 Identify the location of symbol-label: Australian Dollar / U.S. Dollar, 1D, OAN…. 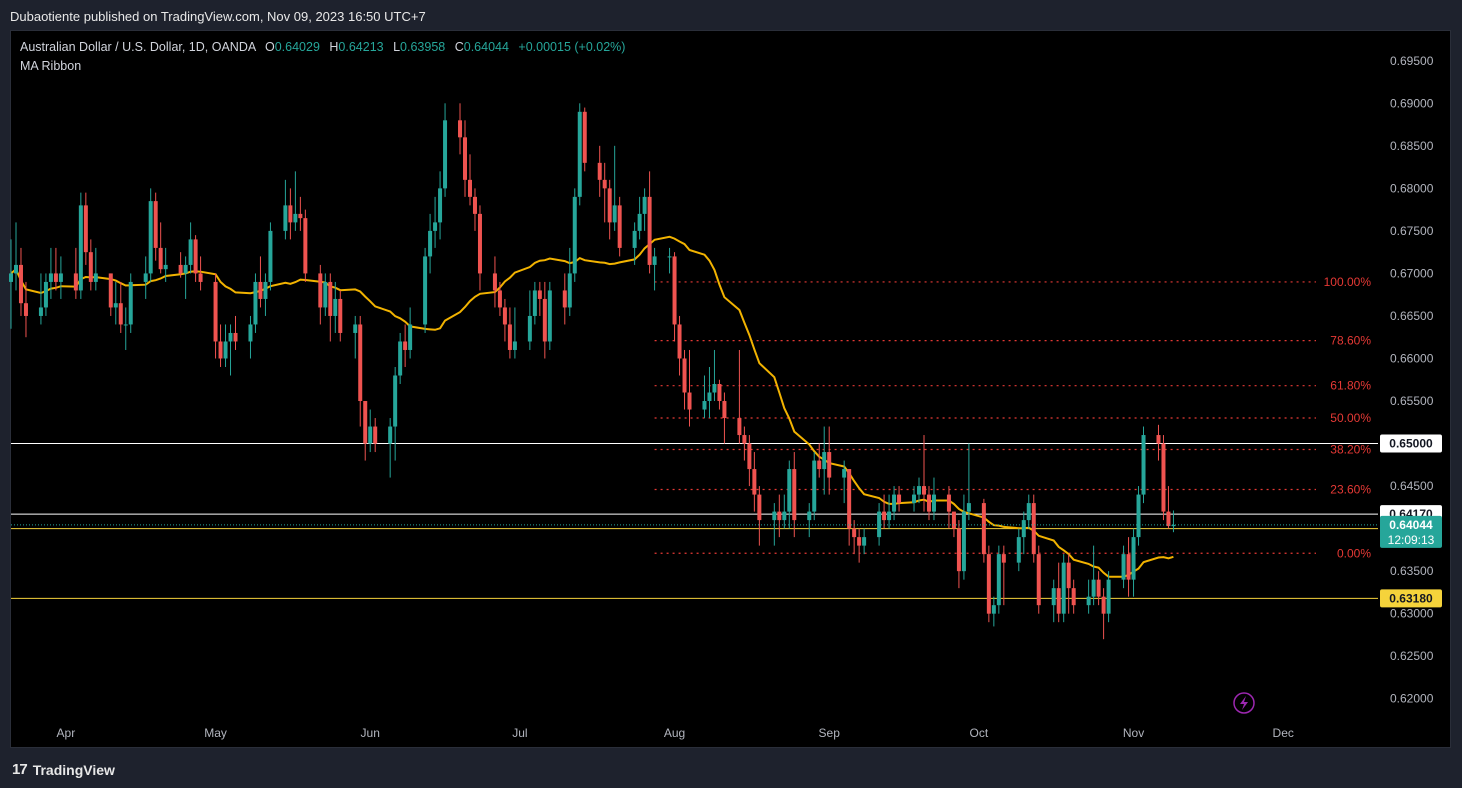
(138, 47).